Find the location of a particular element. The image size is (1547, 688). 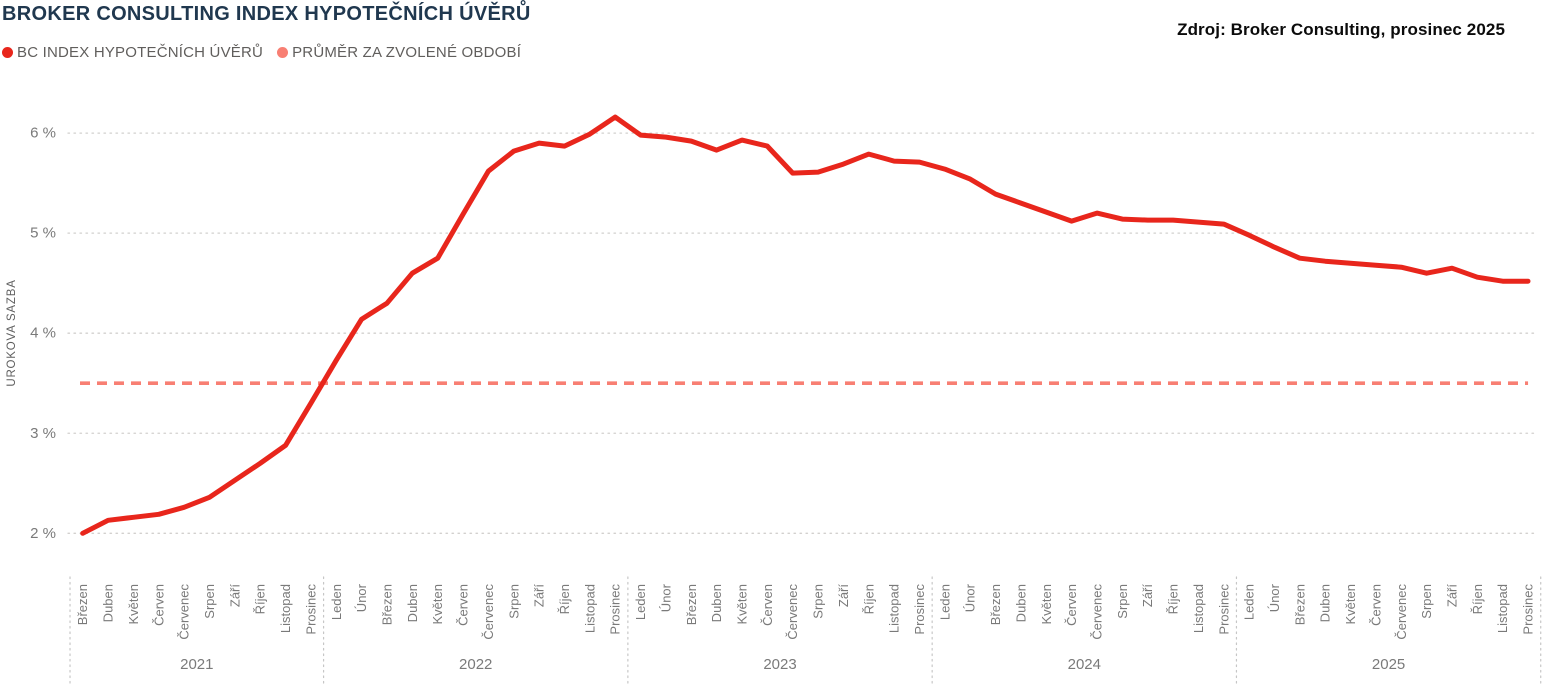

legend-item-label: BC INDEX HYPOTEČNÍCH ÚVĚRŮ is located at coordinates (140, 52).